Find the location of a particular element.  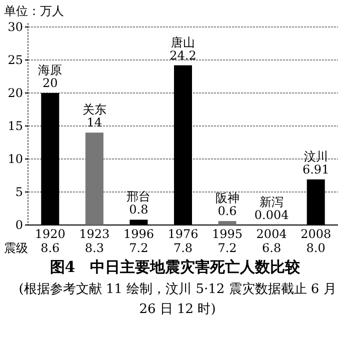

data-label: 汶川 6.91 is located at coordinates (316, 162).